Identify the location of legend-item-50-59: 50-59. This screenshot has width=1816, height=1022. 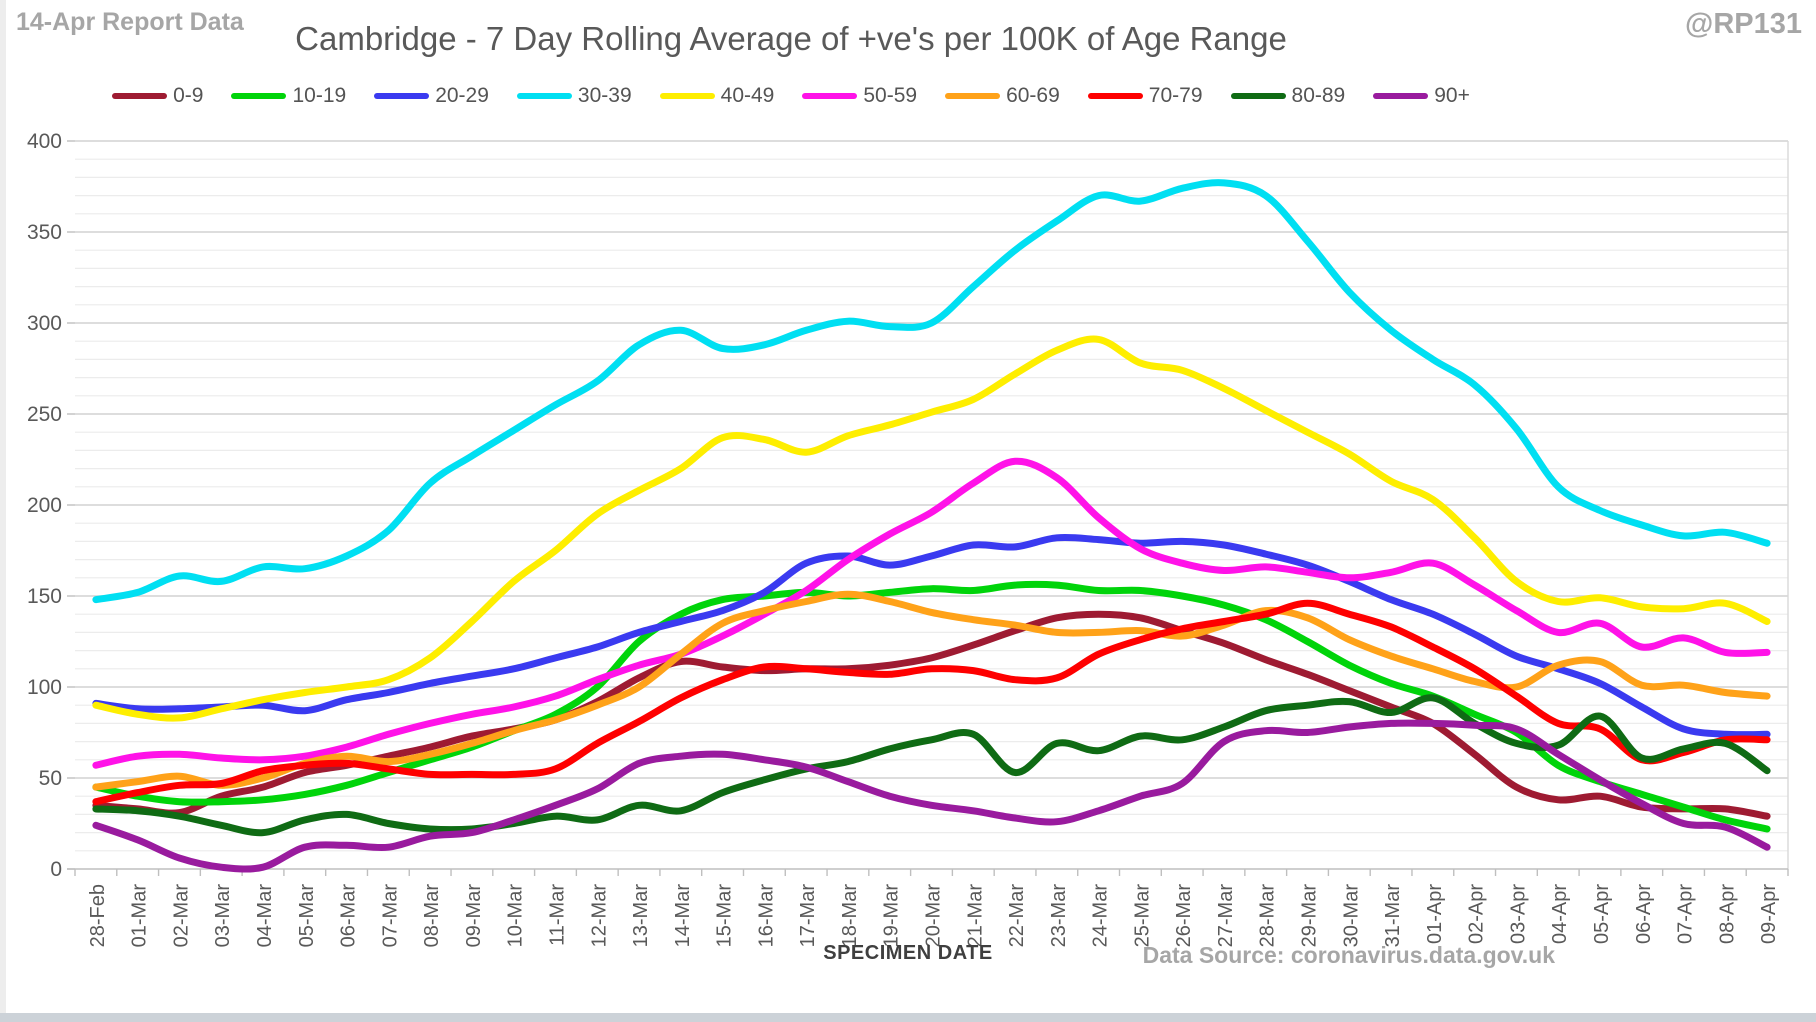
(859, 96).